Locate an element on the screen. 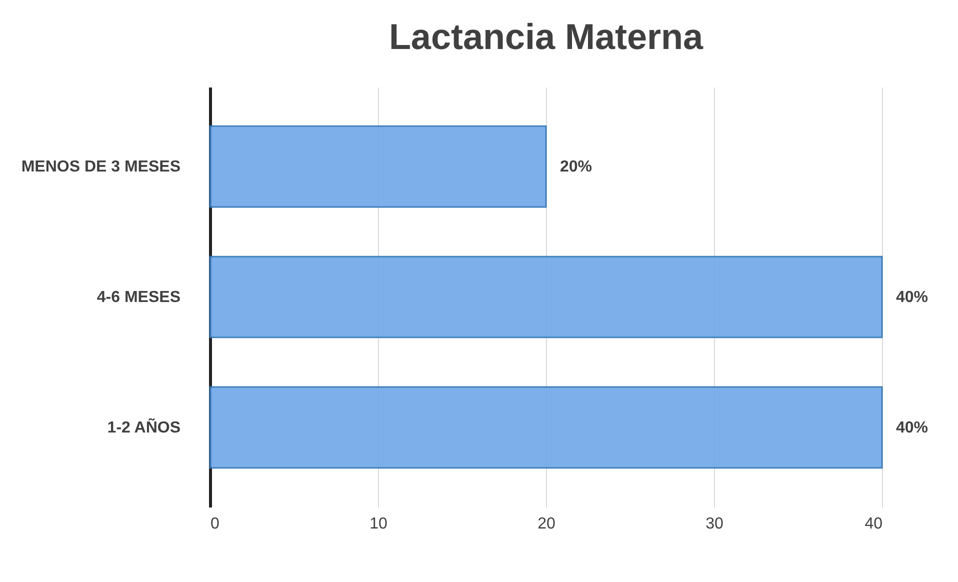  y-tick-label: 4-6 MESES is located at coordinates (138, 297).